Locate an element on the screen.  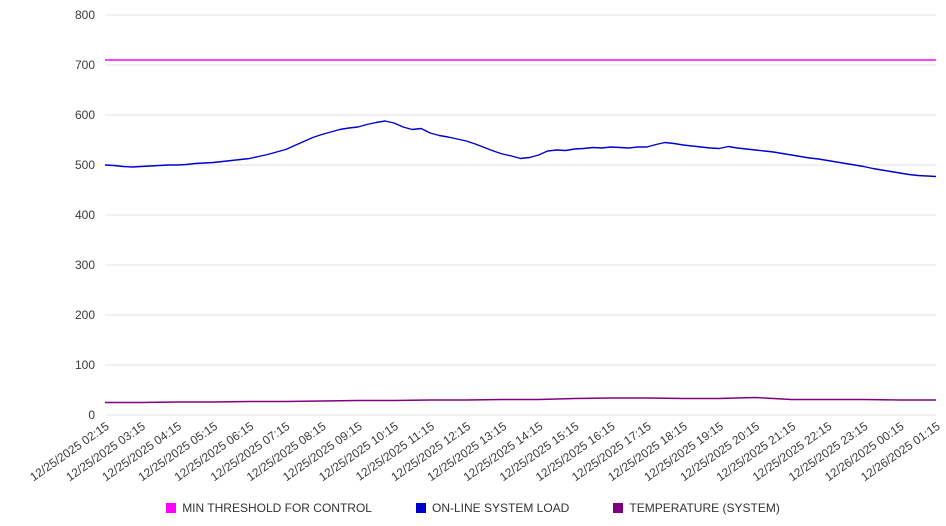
y-tick-label: 800 is located at coordinates (85, 15).